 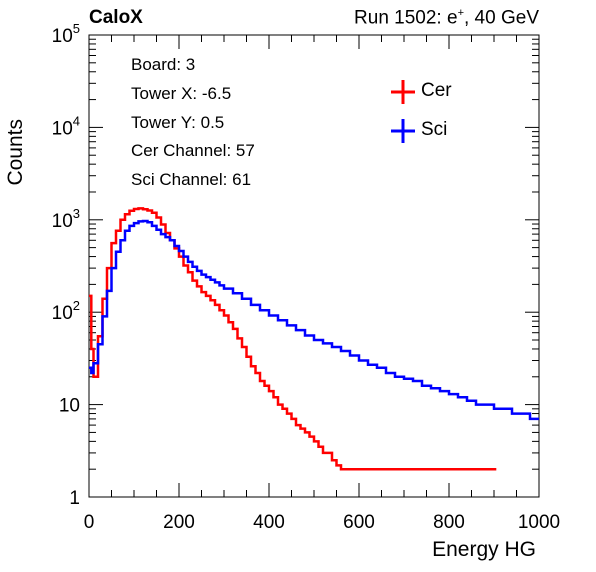 What do you see at coordinates (269, 522) in the screenshot?
I see `x-tick-label: 400` at bounding box center [269, 522].